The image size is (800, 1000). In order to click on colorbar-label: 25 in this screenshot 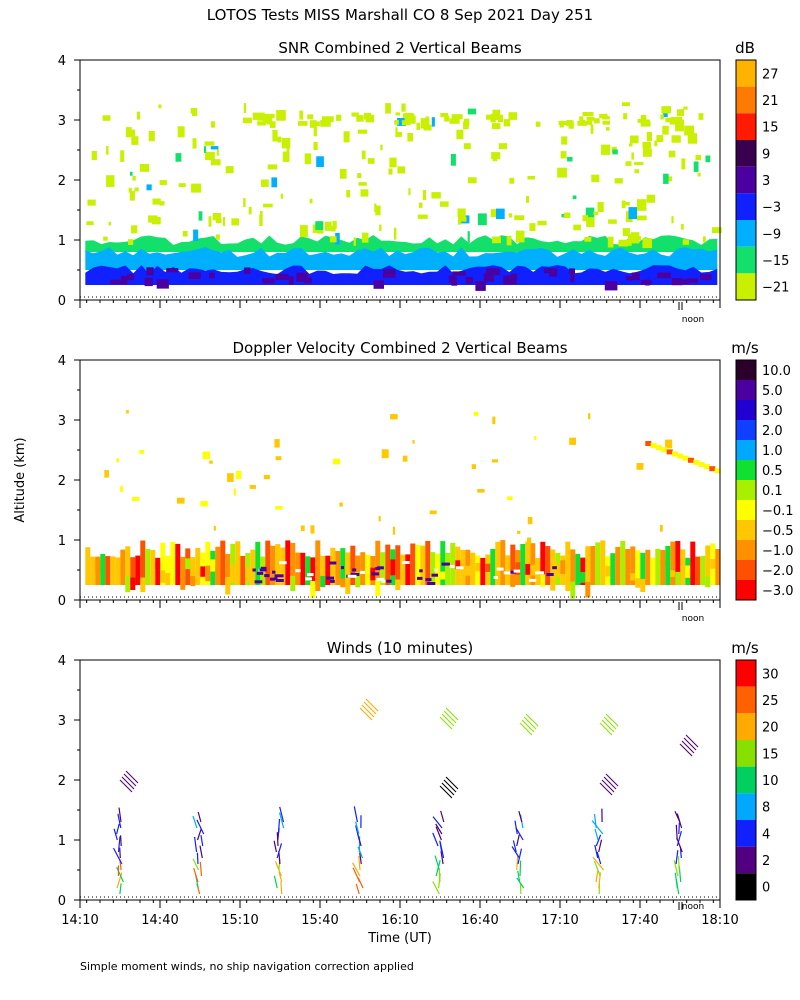, I will do `click(770, 701)`.